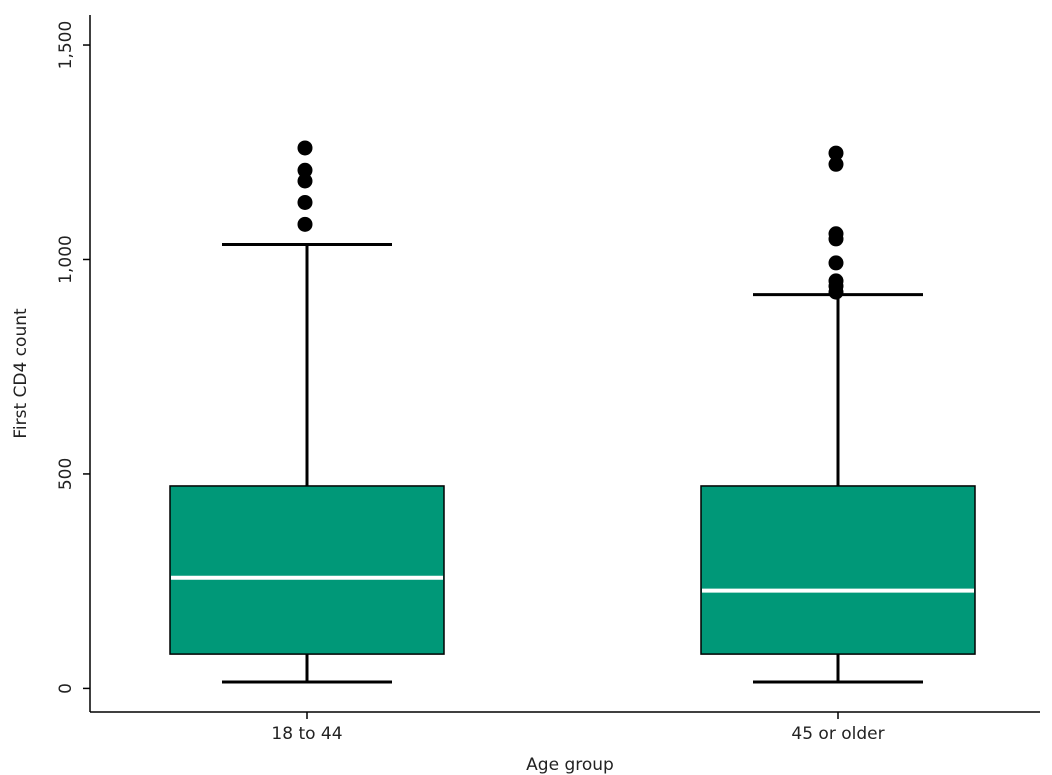 The image size is (1052, 775). What do you see at coordinates (306, 734) in the screenshot?
I see `x-tick-label: 18 to 44` at bounding box center [306, 734].